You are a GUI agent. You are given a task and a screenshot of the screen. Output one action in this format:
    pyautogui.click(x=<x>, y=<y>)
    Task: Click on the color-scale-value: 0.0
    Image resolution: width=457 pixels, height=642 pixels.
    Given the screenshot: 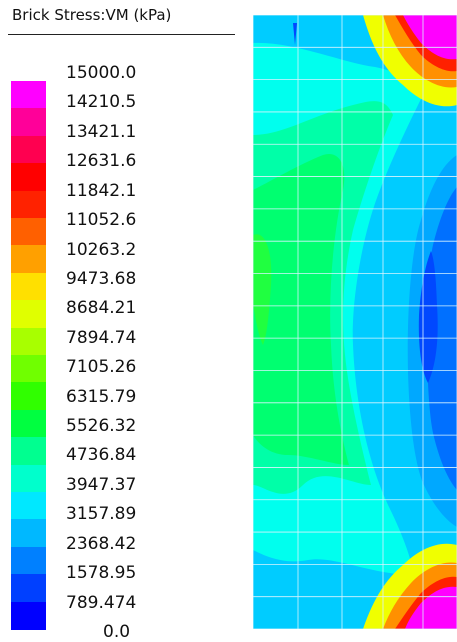 What is the action you would take?
    pyautogui.click(x=117, y=632)
    